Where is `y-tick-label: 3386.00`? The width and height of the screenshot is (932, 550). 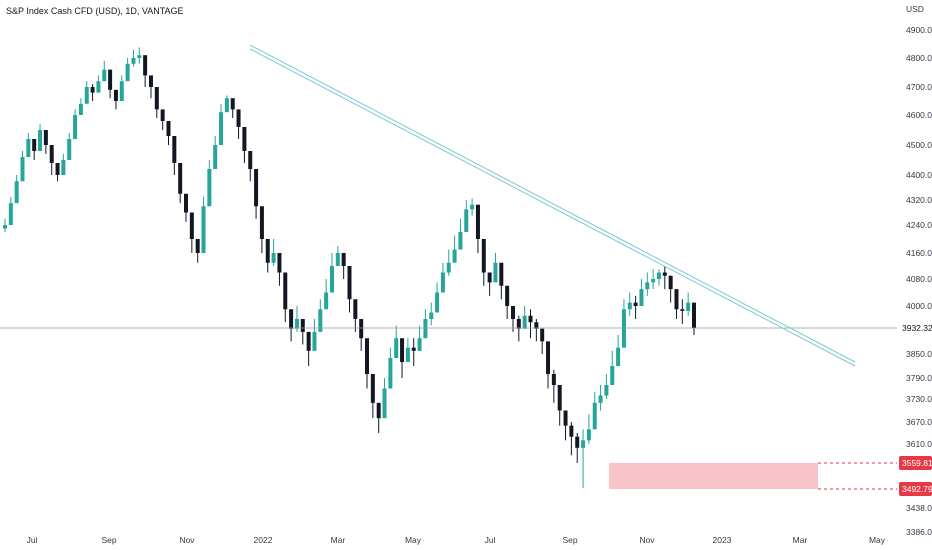
y-tick-label: 3386.00 is located at coordinates (919, 532).